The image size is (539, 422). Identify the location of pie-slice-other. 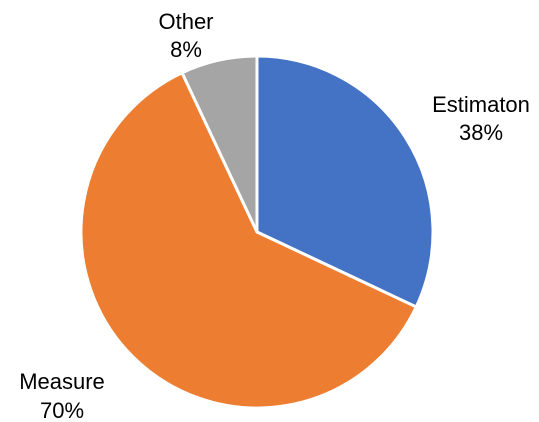
(219, 144).